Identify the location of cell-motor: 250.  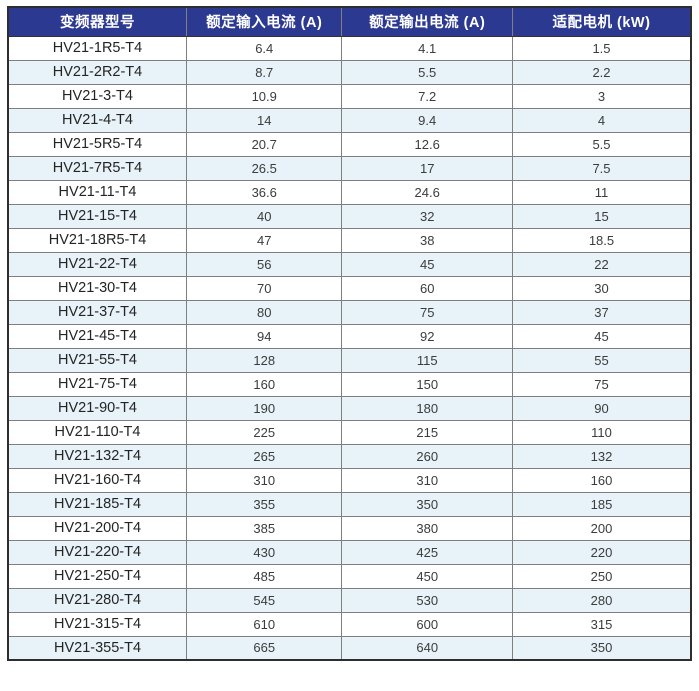
(601, 576).